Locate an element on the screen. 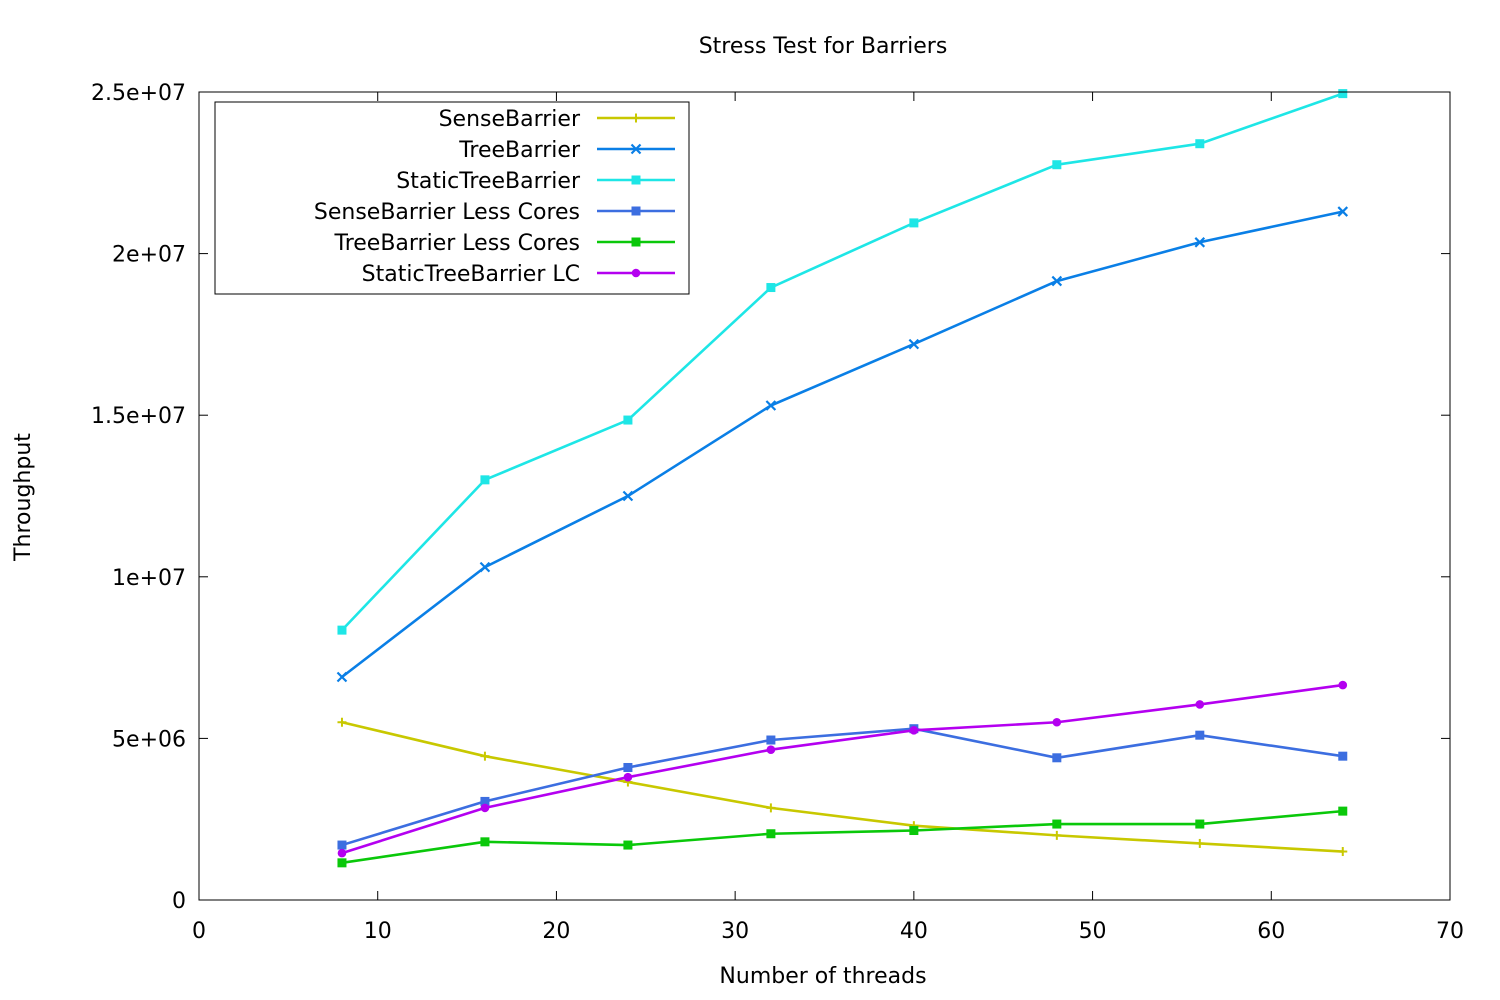 Image resolution: width=1500 pixels, height=1000 pixels. legend-label: TreeBarrier Less Cores is located at coordinates (456, 243).